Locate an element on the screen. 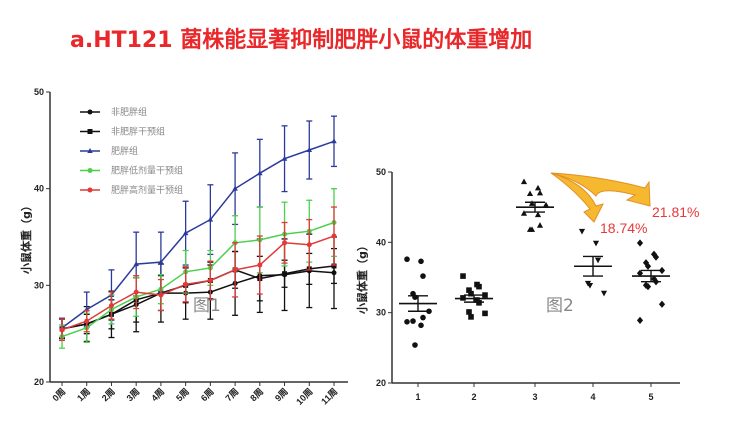 This screenshot has height=428, width=730. legend-label: 肥胖低剂量干预组 is located at coordinates (147, 171).